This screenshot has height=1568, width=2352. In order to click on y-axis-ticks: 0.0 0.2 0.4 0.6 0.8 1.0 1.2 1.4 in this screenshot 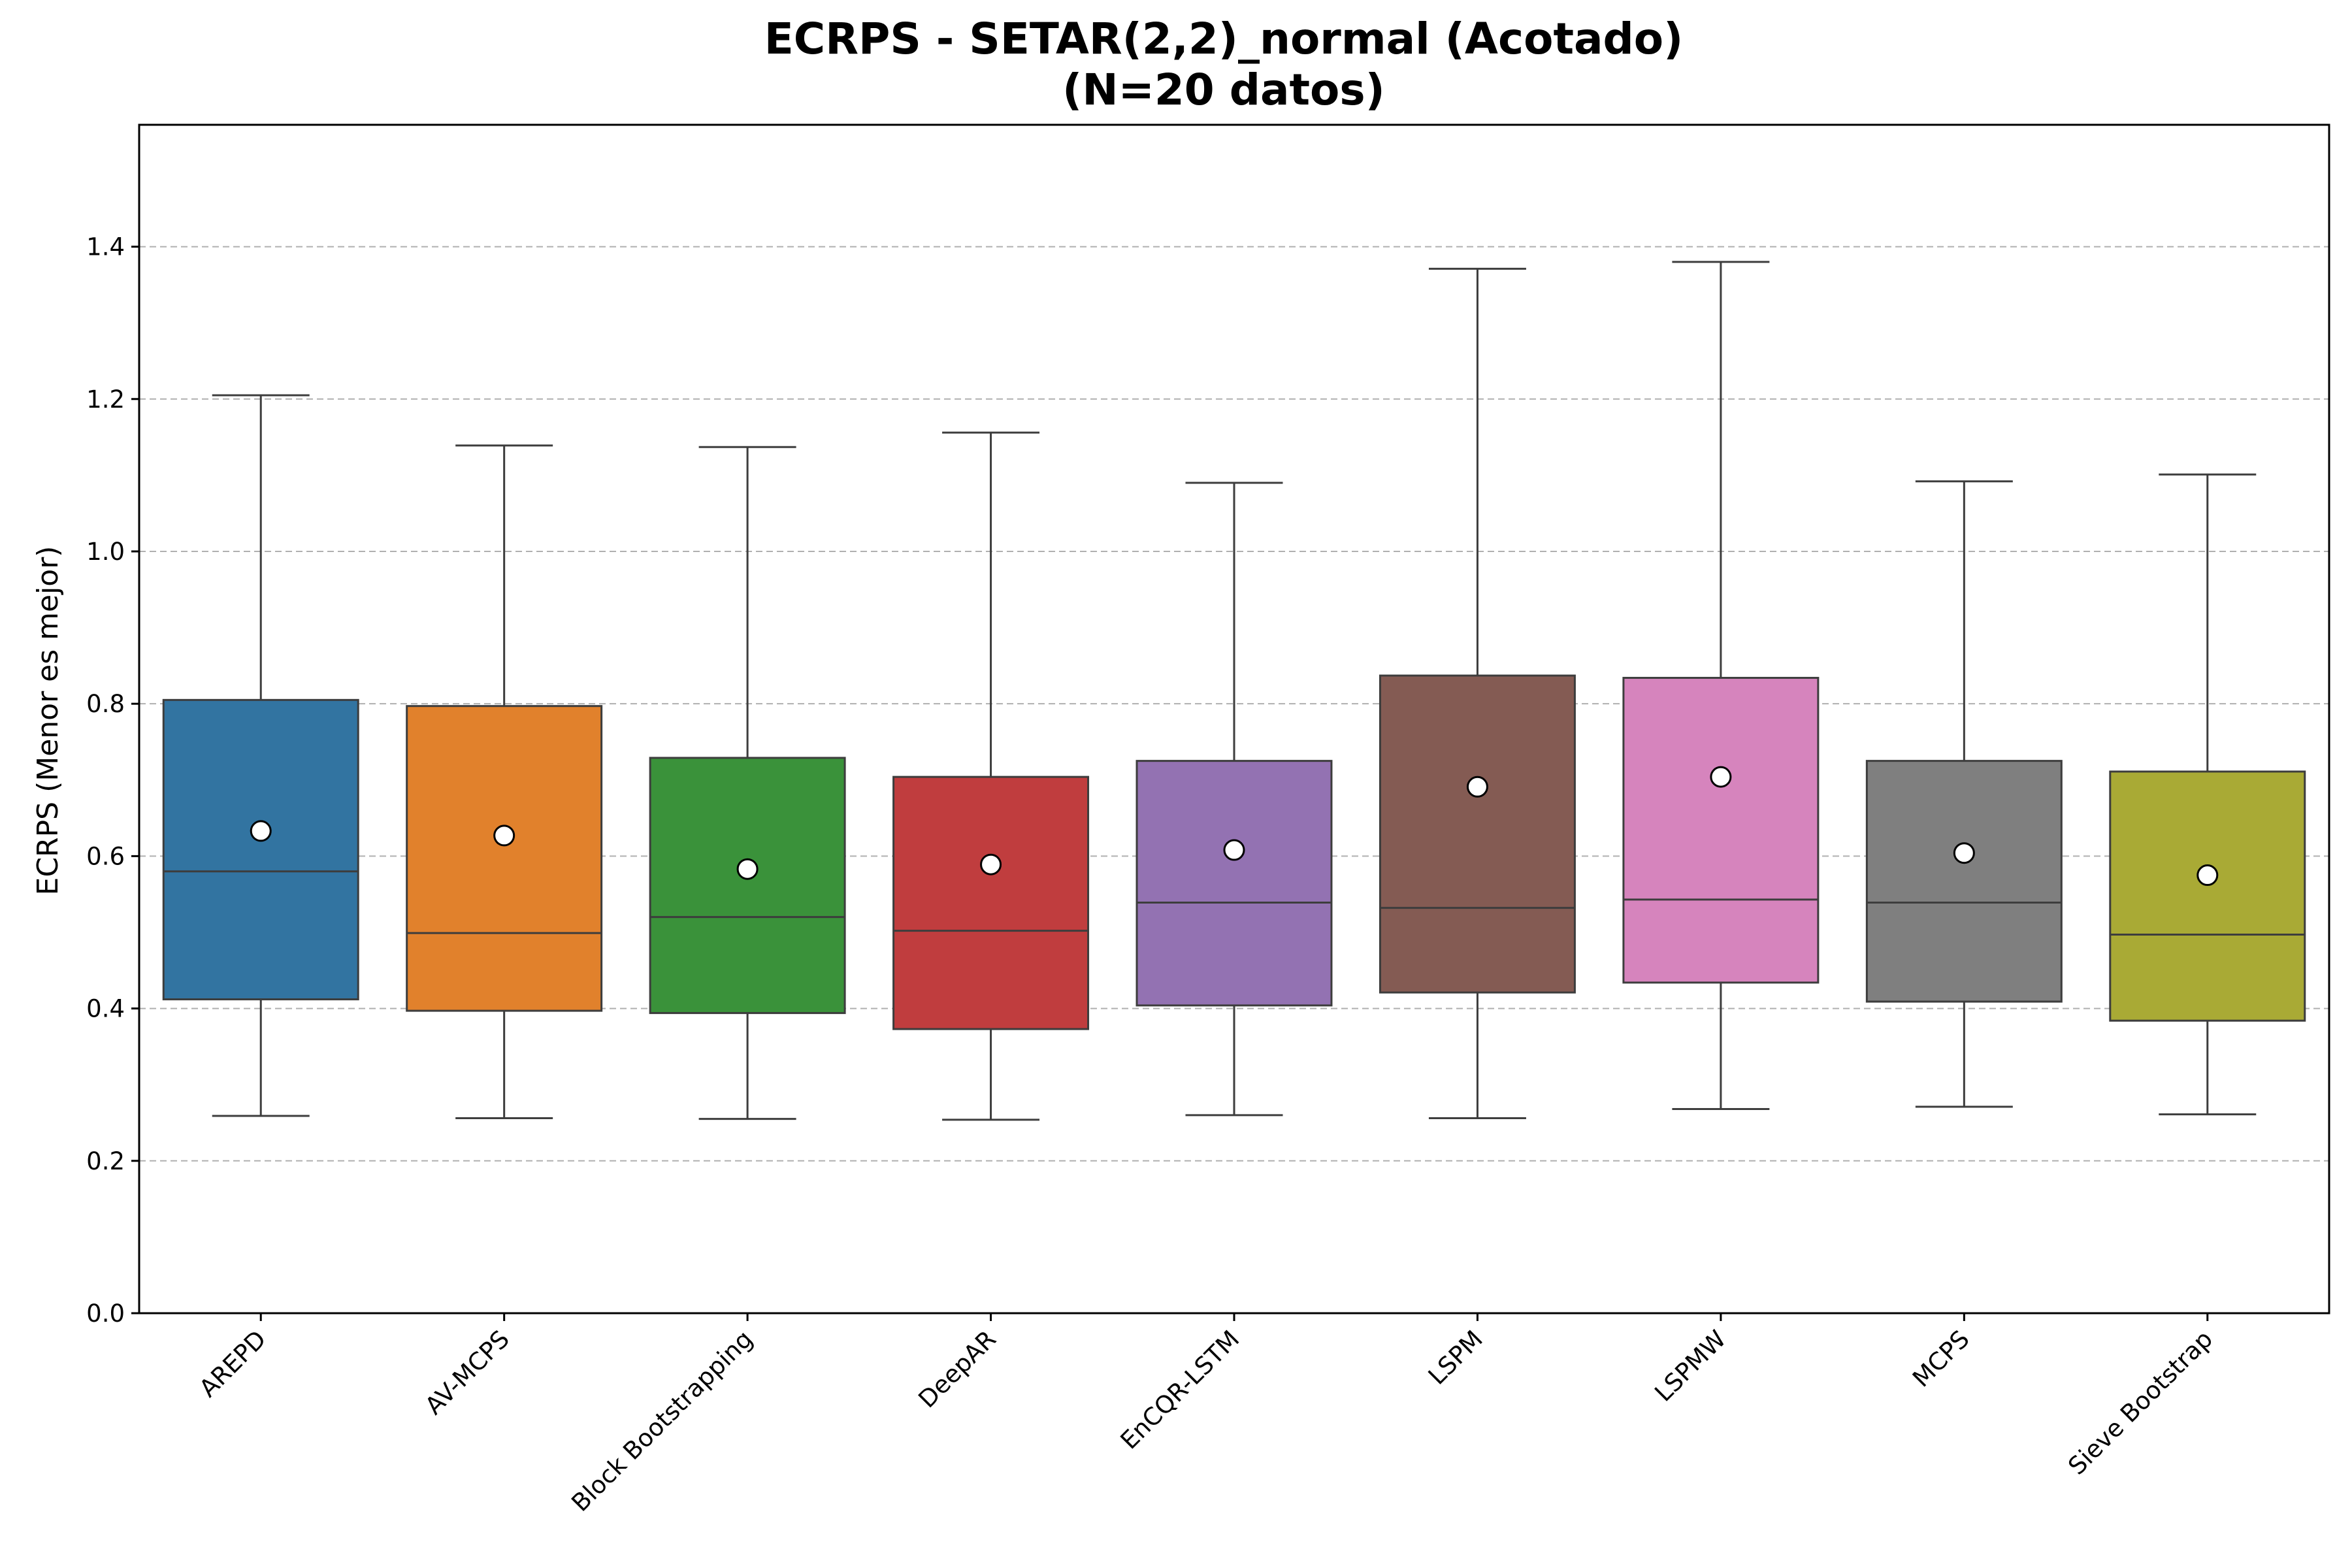, I will do `click(112, 780)`.